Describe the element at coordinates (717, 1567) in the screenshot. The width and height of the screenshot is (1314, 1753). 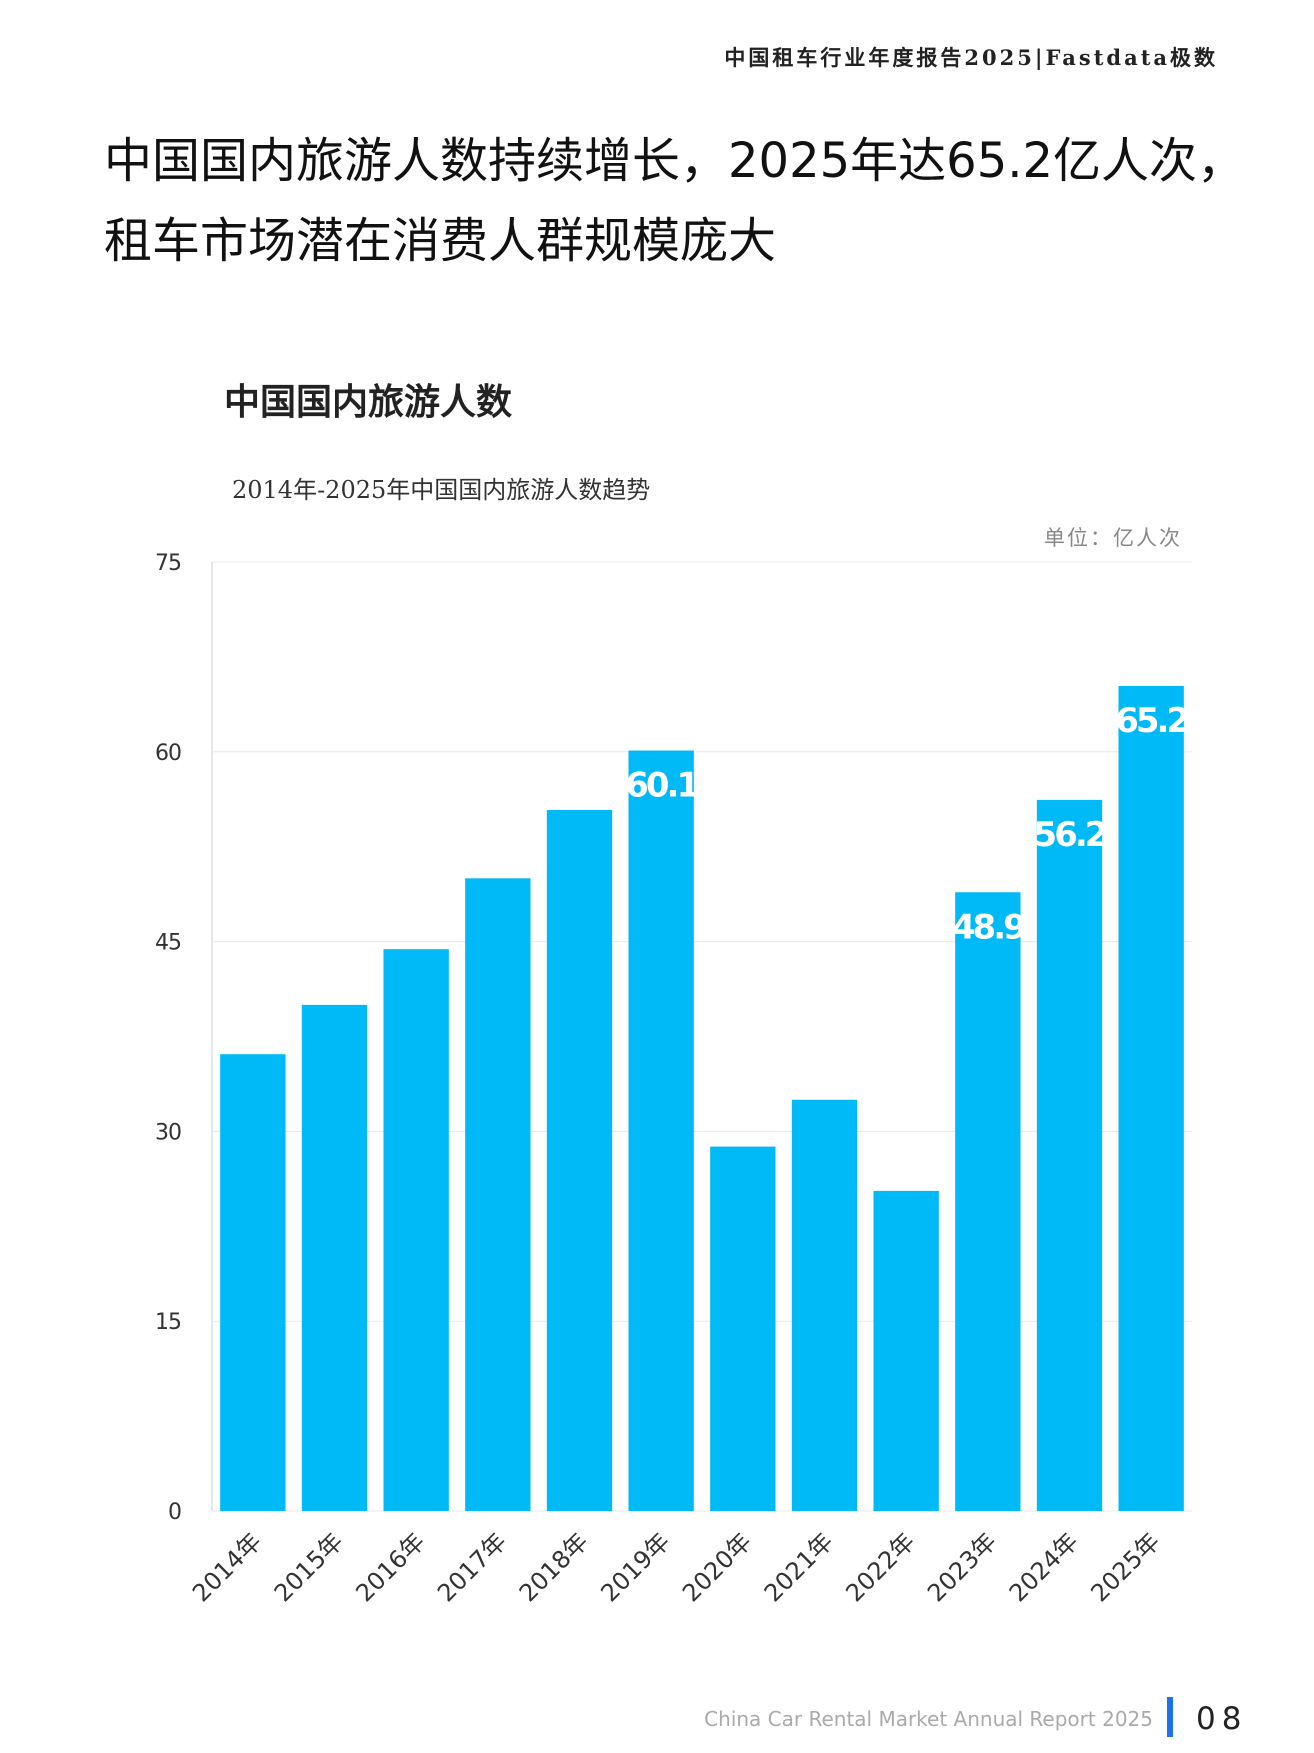
I see `x-tick-label: 2020年` at that location.